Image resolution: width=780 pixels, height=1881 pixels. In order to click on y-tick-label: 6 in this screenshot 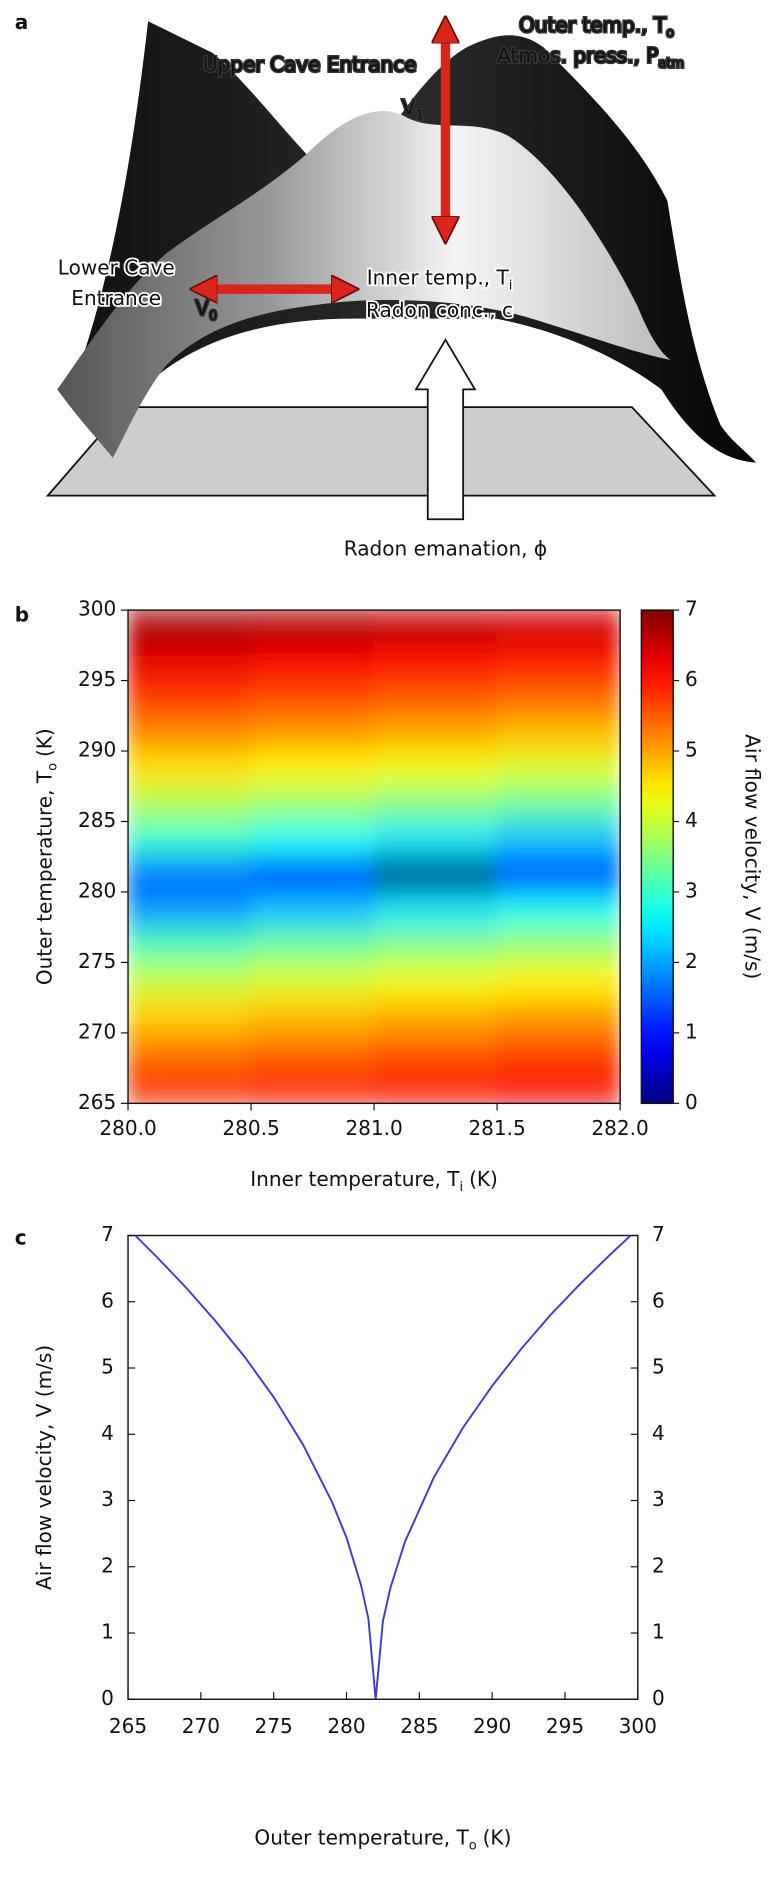, I will do `click(107, 1300)`.